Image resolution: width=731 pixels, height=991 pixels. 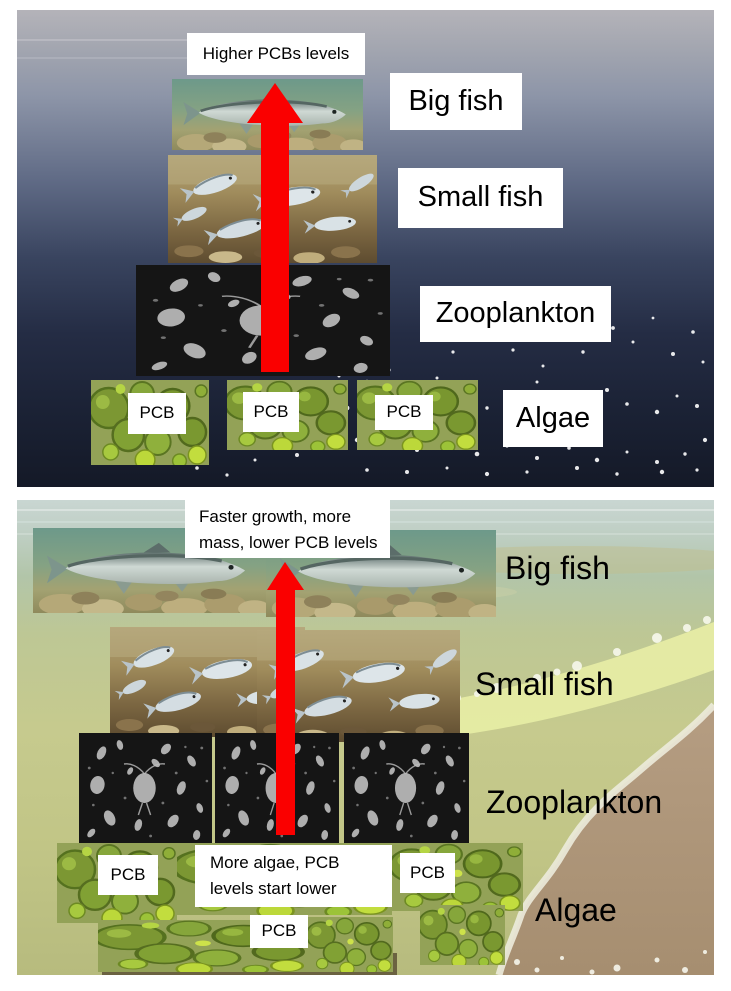 What do you see at coordinates (276, 54) in the screenshot?
I see `higher-pcb-annotation: Higher PCBs levels` at bounding box center [276, 54].